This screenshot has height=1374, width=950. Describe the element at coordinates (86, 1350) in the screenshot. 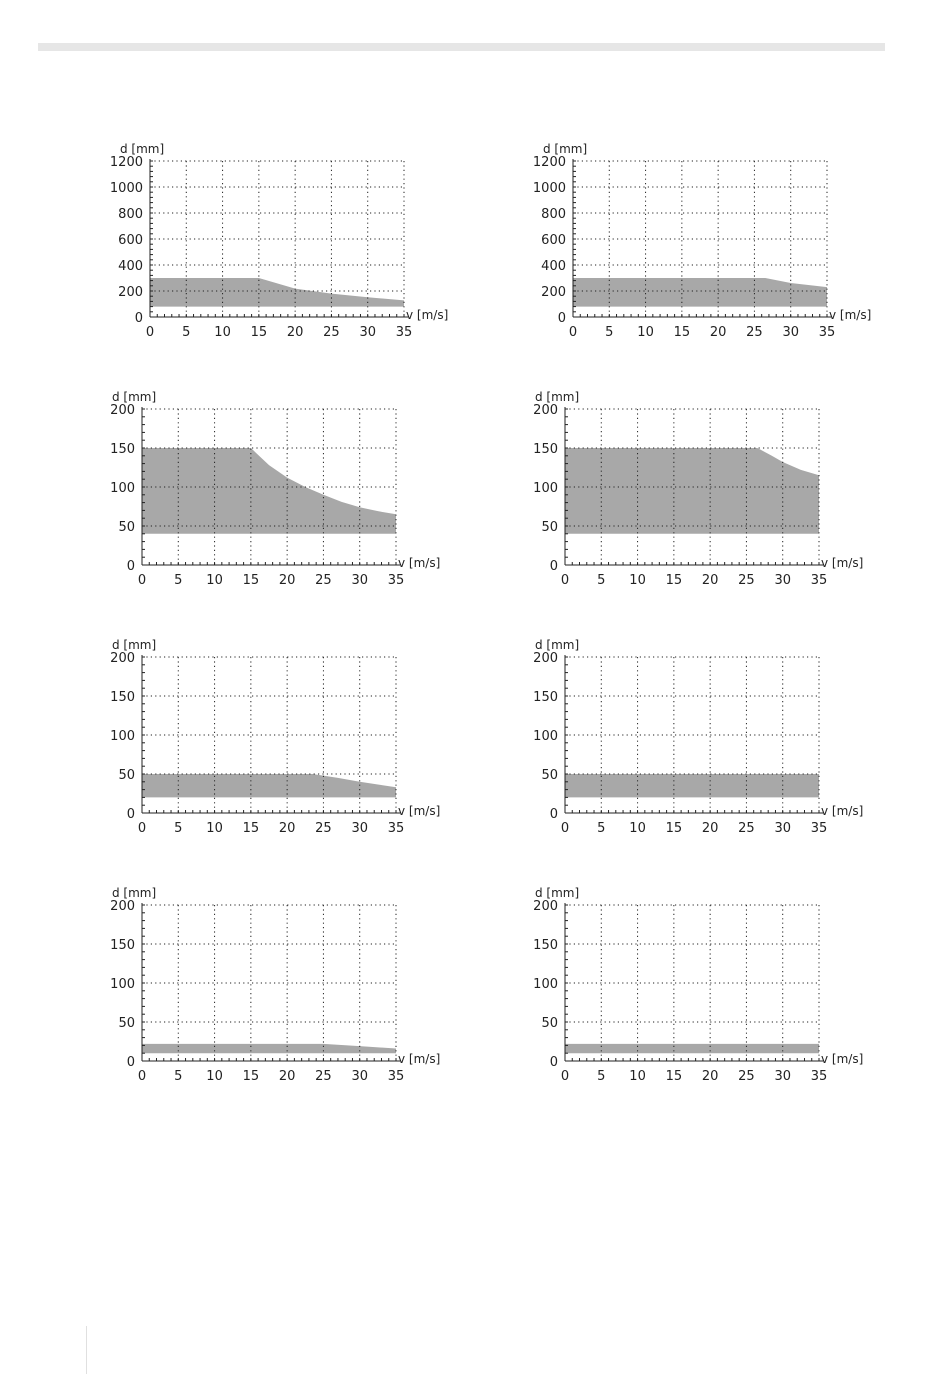

I see `page-margin-line` at that location.